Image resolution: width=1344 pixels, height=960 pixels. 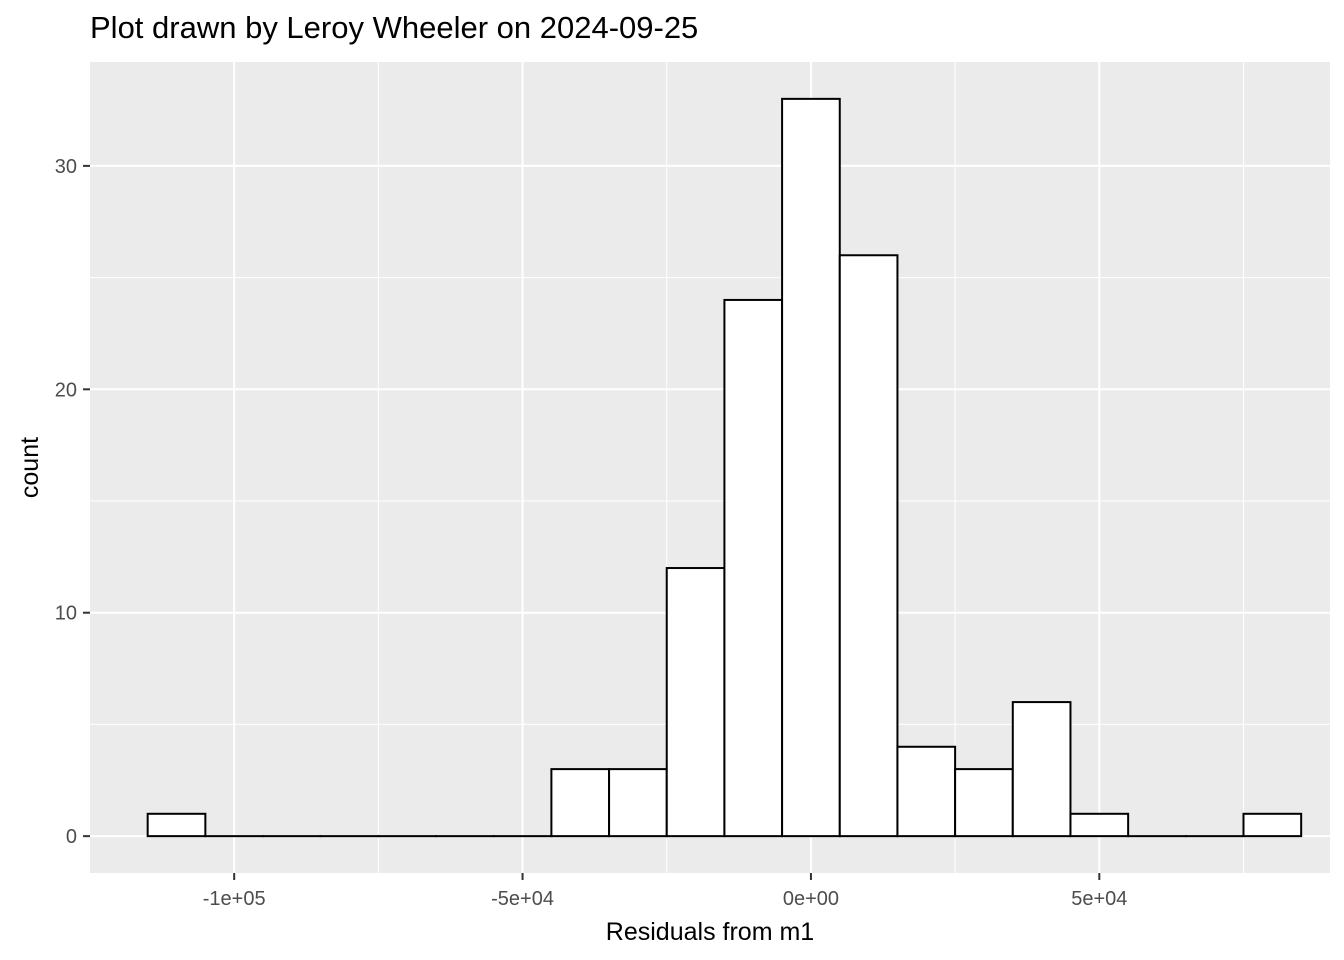 What do you see at coordinates (665, 891) in the screenshot?
I see `x-axis: -1e+05 -5e+04 0e+00 5e+04` at bounding box center [665, 891].